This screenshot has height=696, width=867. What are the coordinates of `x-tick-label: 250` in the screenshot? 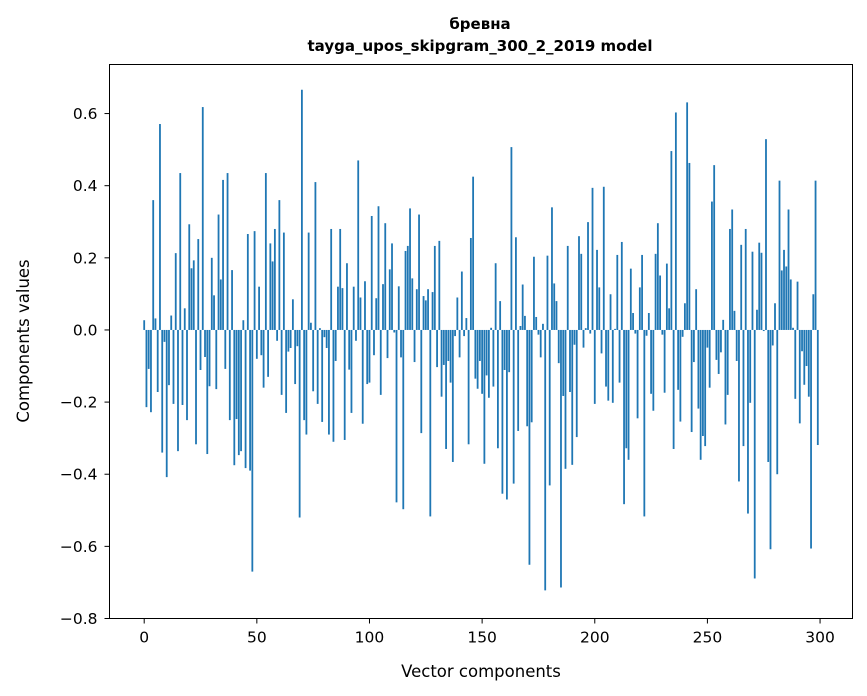 It's located at (708, 638).